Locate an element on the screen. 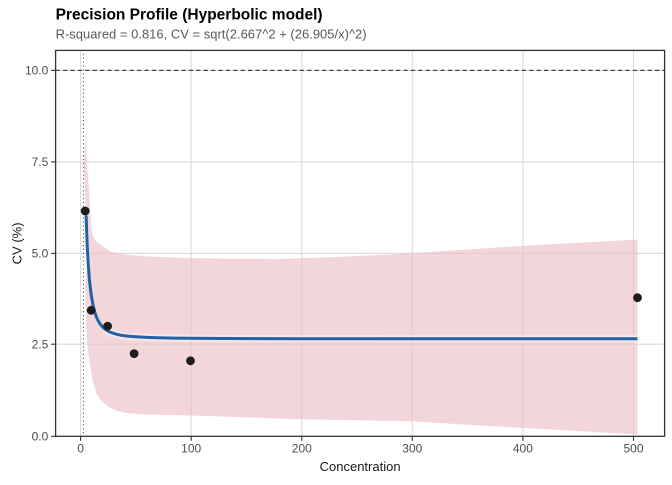 The width and height of the screenshot is (672, 485). svg-text: 0 is located at coordinates (80, 449).